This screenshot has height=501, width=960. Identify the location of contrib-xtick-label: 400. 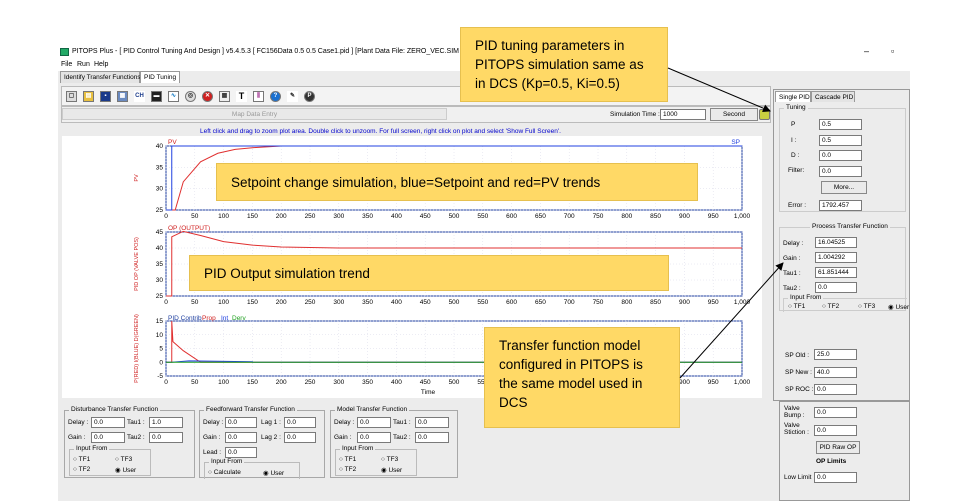
(396, 382).